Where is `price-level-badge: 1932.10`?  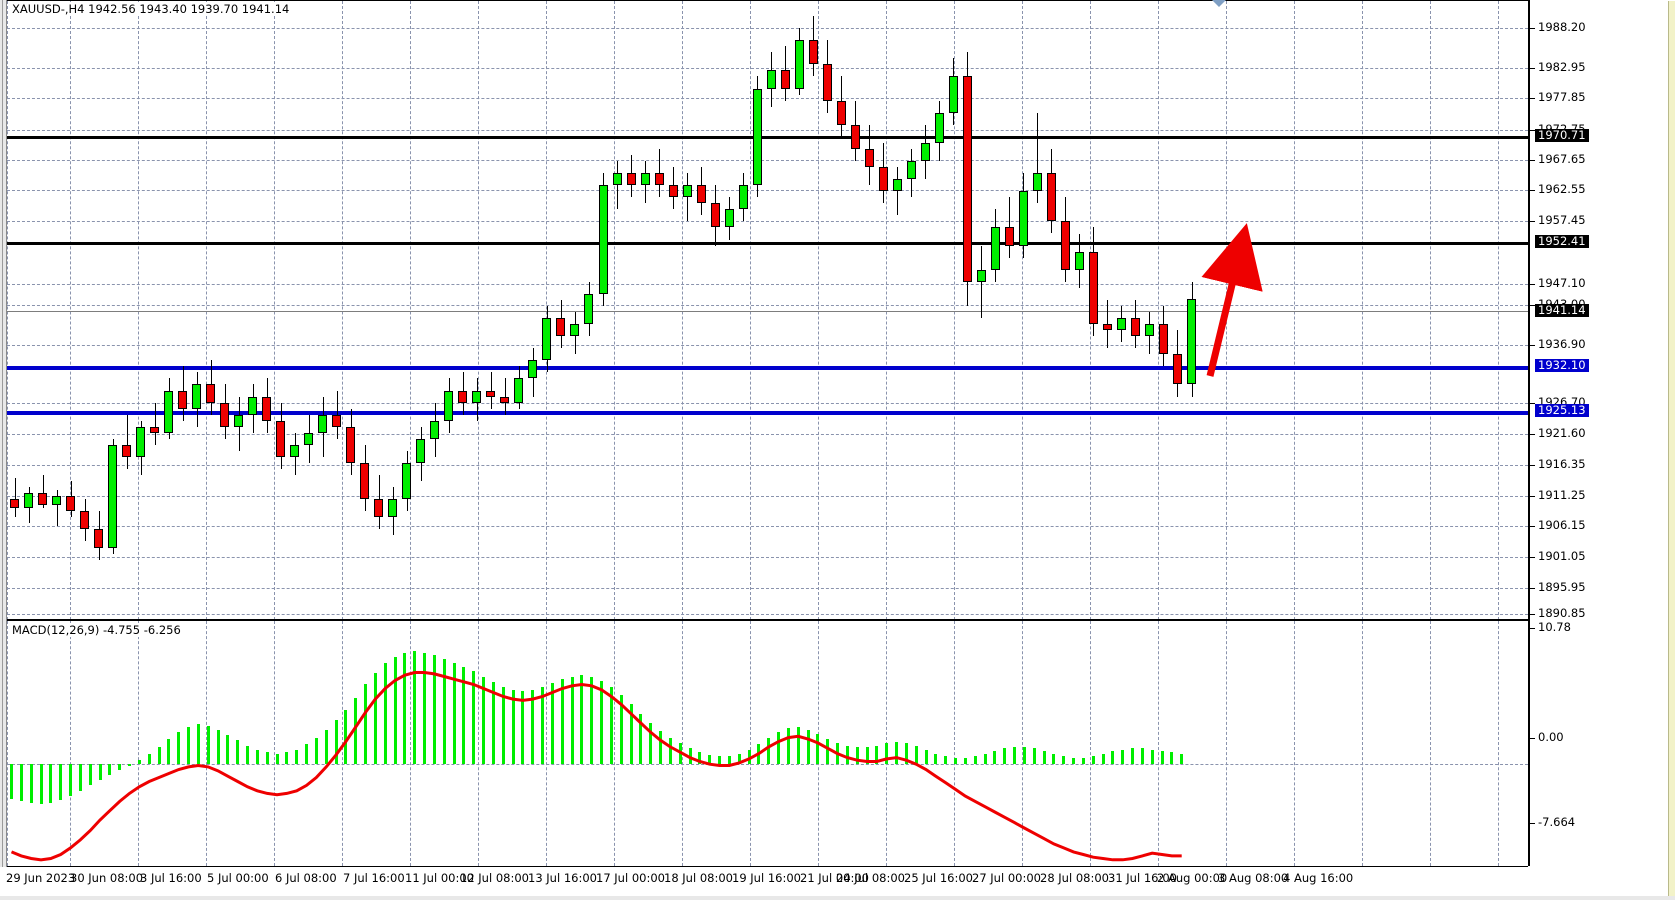
price-level-badge: 1932.10 is located at coordinates (1562, 365).